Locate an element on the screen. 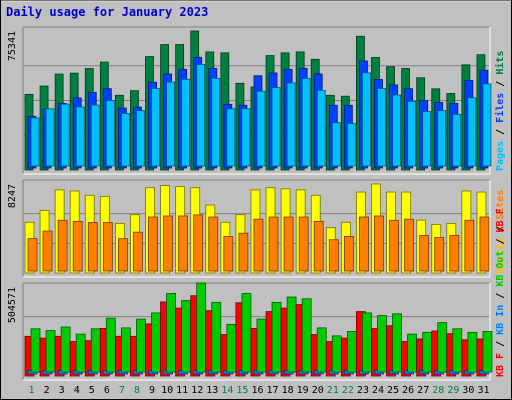 Image resolution: width=512 pixels, height=400 pixels. legend-entry: Visits is located at coordinates (500, 256).